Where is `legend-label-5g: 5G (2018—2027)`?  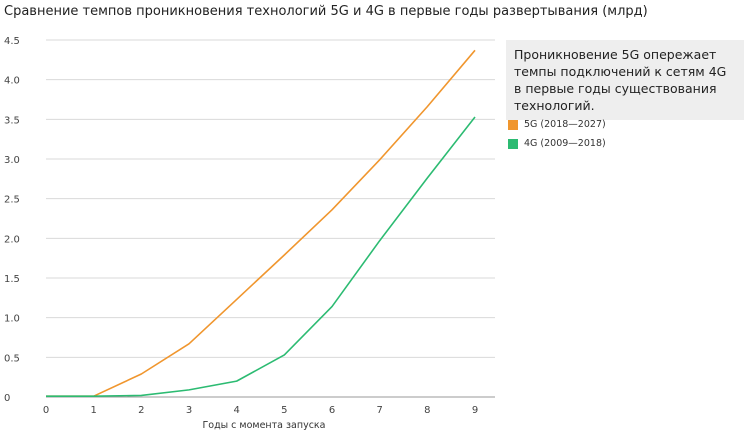
legend-label-5g: 5G (2018—2027) is located at coordinates (565, 124).